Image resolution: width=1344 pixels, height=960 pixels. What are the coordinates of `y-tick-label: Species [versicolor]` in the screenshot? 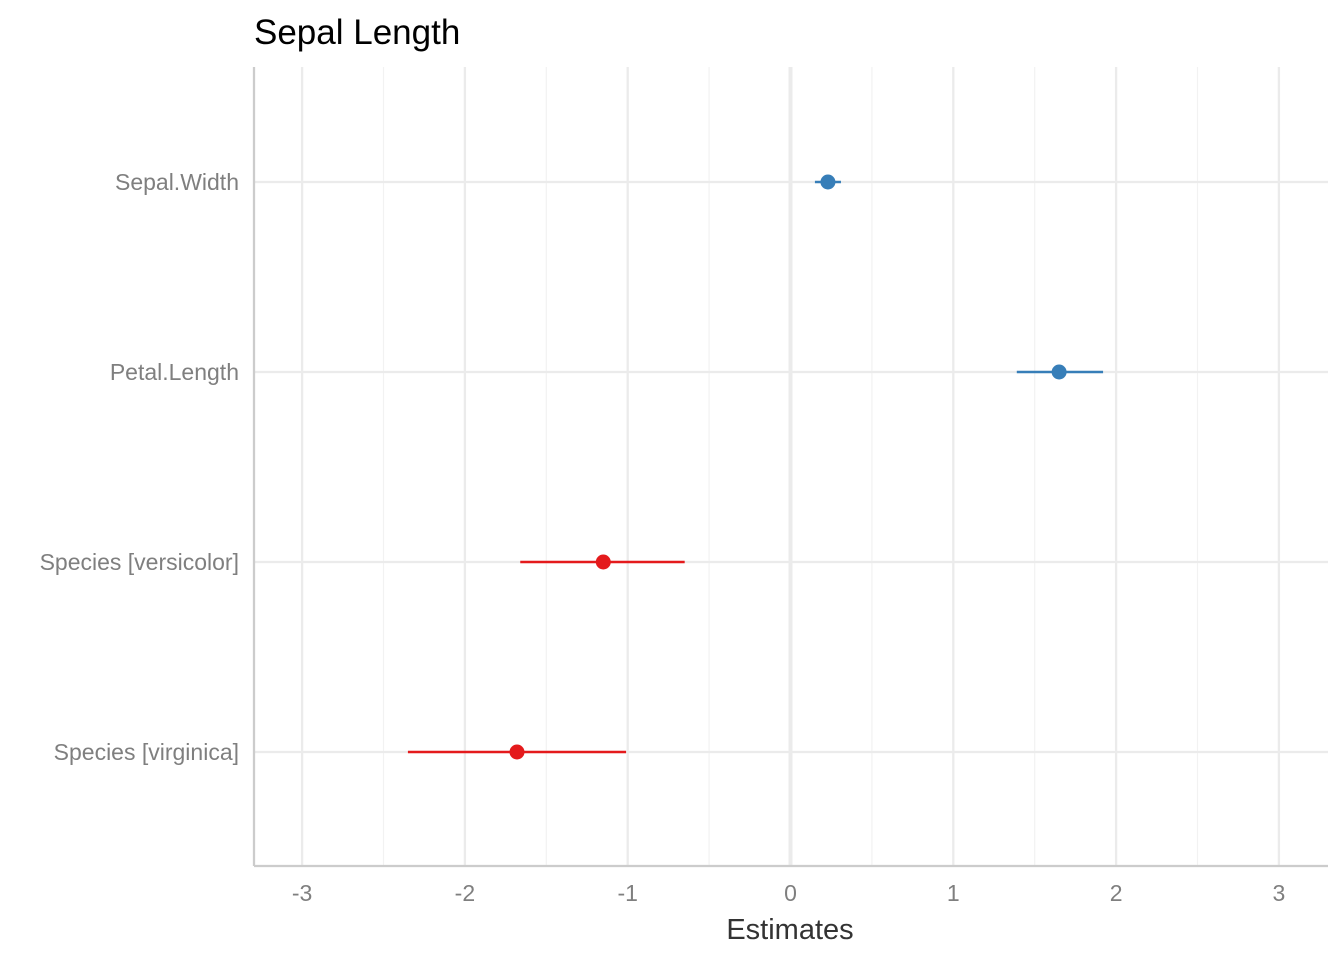 It's located at (139, 562).